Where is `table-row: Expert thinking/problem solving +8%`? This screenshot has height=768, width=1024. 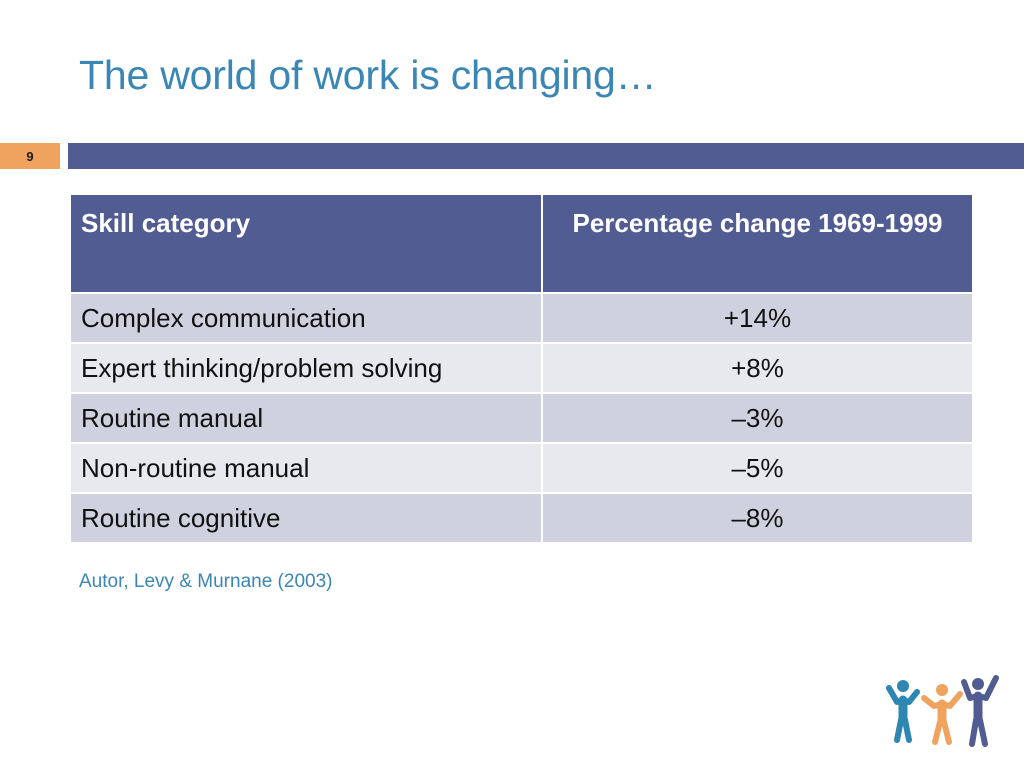 table-row: Expert thinking/problem solving +8% is located at coordinates (521, 368).